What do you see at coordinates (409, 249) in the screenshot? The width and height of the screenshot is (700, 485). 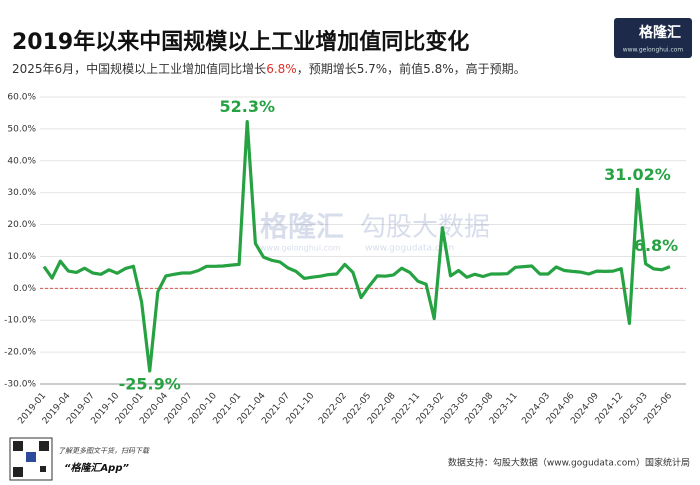 I see `watermark-url: www.gogudata.com` at bounding box center [409, 249].